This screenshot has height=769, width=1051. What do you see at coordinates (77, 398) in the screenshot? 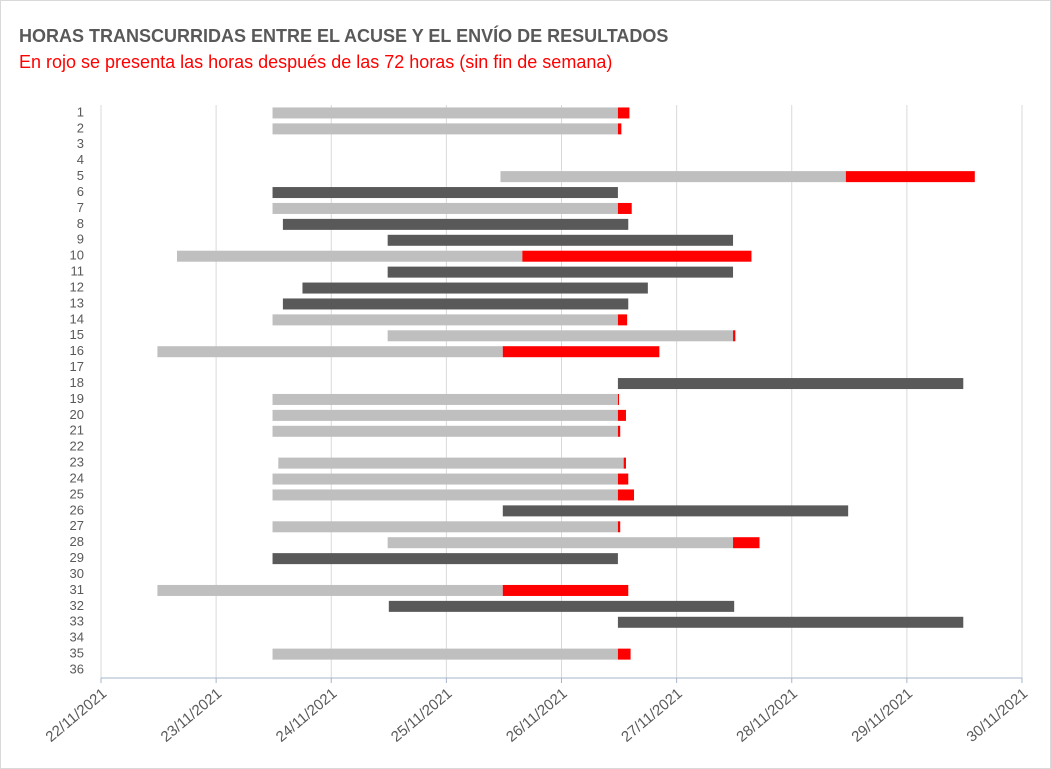
I see `y-tick-label: 19` at bounding box center [77, 398].